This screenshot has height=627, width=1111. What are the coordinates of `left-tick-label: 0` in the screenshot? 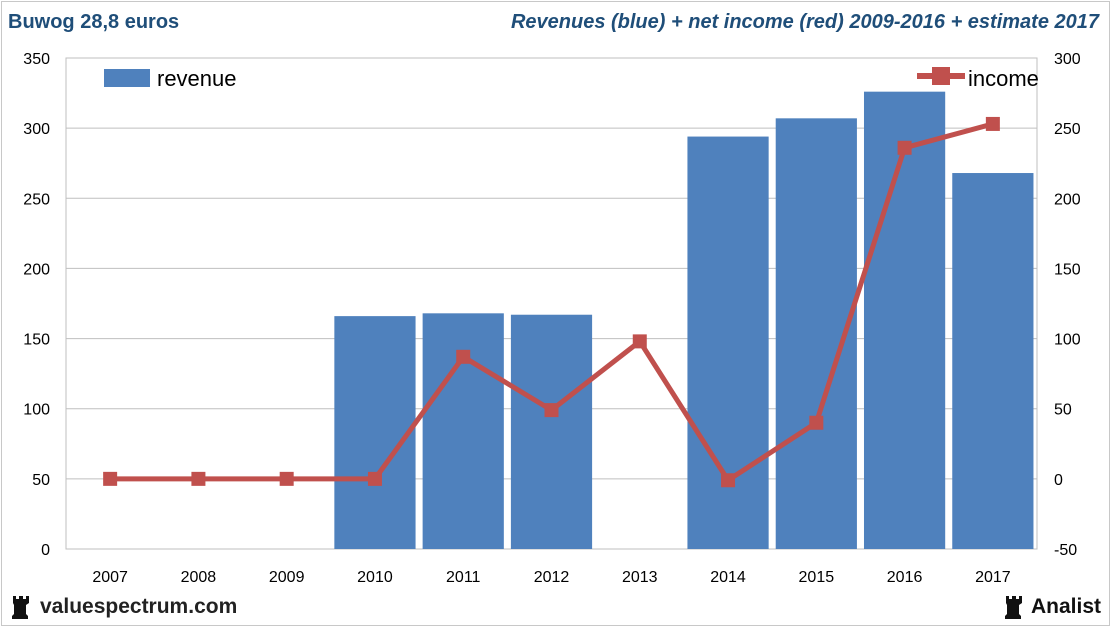 It's located at (45, 550).